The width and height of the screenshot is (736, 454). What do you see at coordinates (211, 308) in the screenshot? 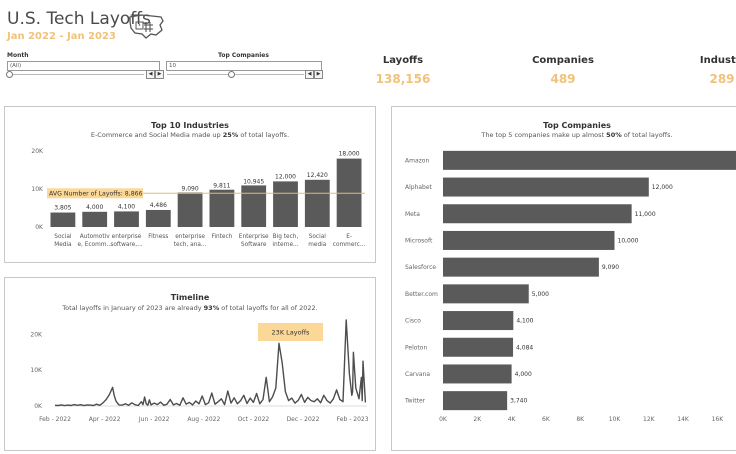
I see `timeline-subtitle-highlight: 93%` at bounding box center [211, 308].